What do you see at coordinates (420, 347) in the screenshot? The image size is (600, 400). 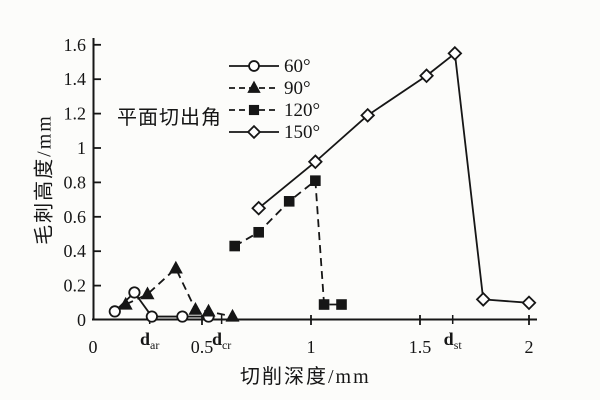 I see `x-tick-label: 1.5` at bounding box center [420, 347].